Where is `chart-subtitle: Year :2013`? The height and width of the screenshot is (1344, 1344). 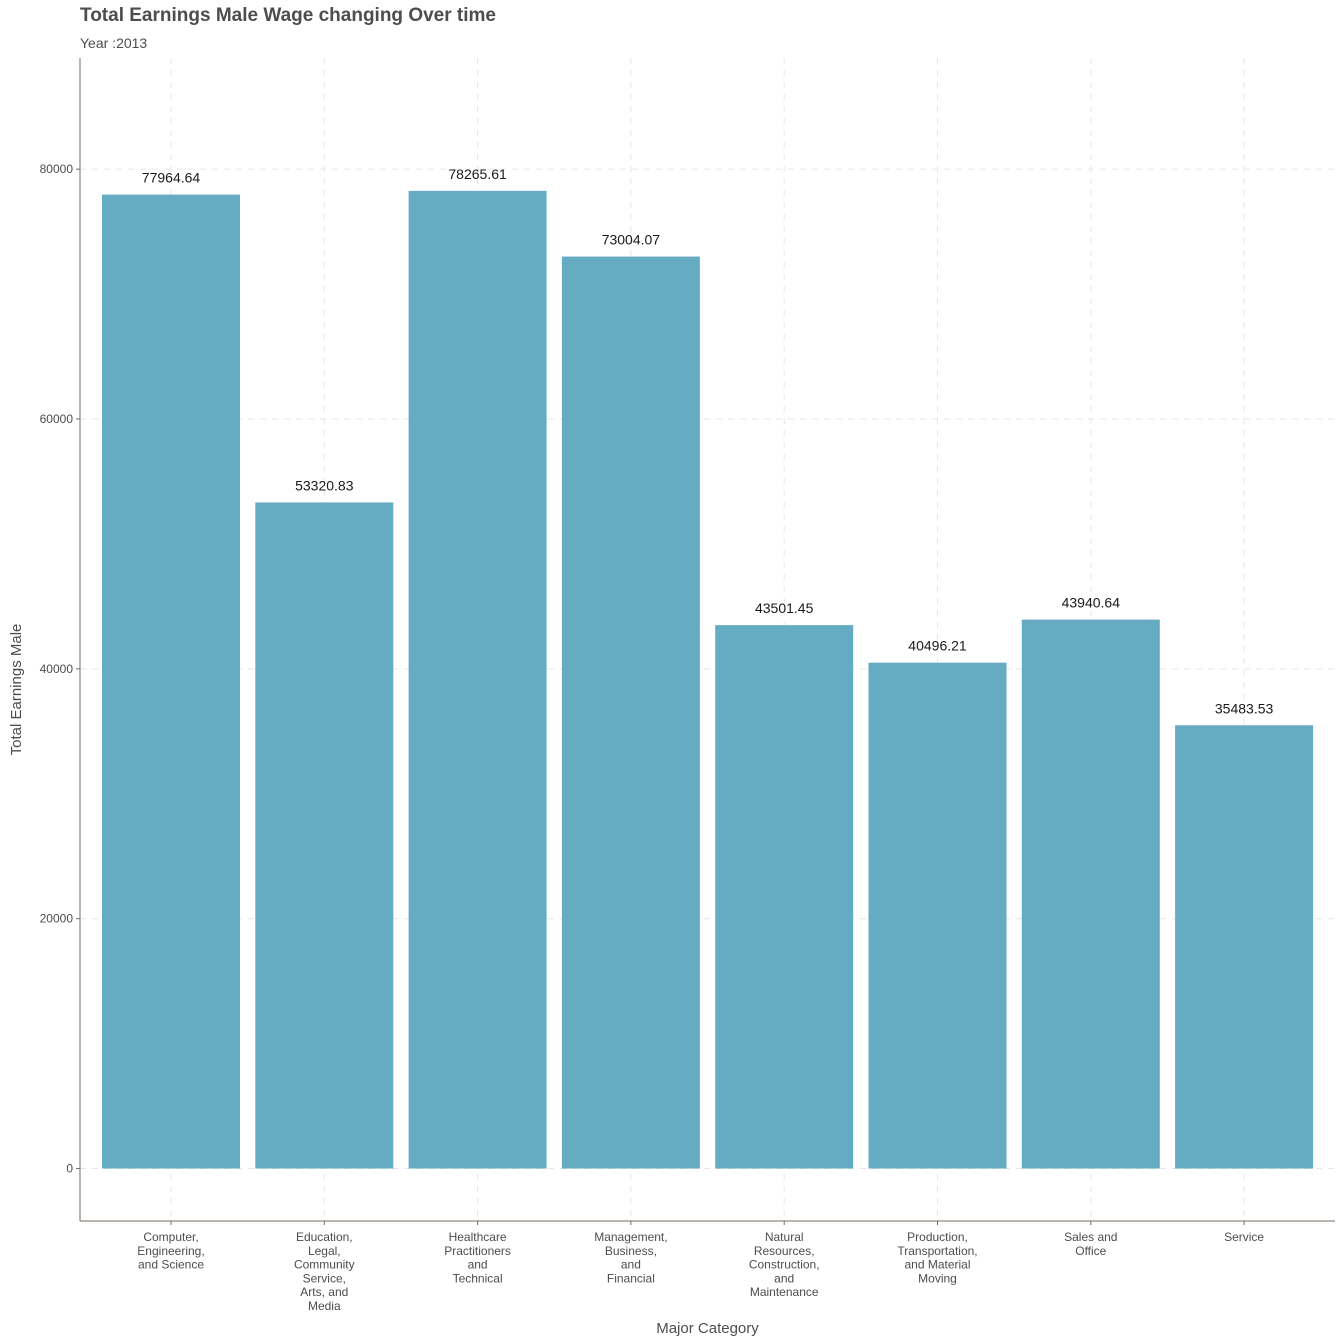
chart-subtitle: Year :2013 is located at coordinates (114, 43).